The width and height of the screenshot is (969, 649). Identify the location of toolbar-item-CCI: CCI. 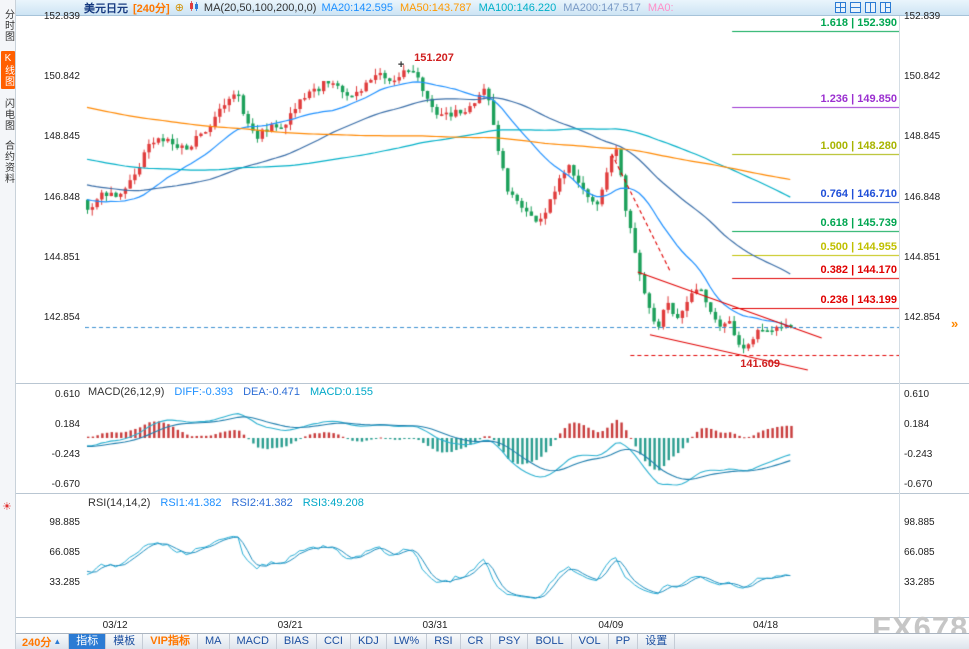
(334, 641).